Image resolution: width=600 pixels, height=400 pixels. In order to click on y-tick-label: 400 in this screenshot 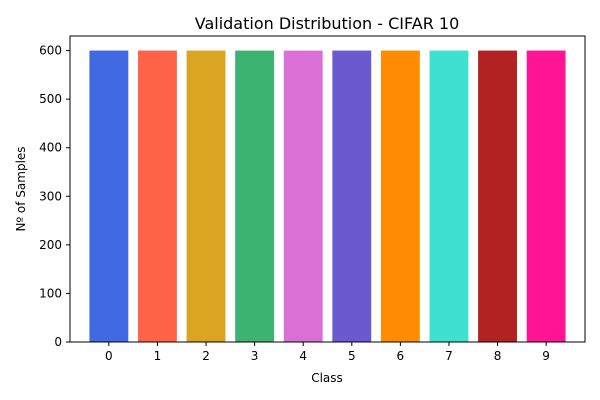, I will do `click(50, 148)`.